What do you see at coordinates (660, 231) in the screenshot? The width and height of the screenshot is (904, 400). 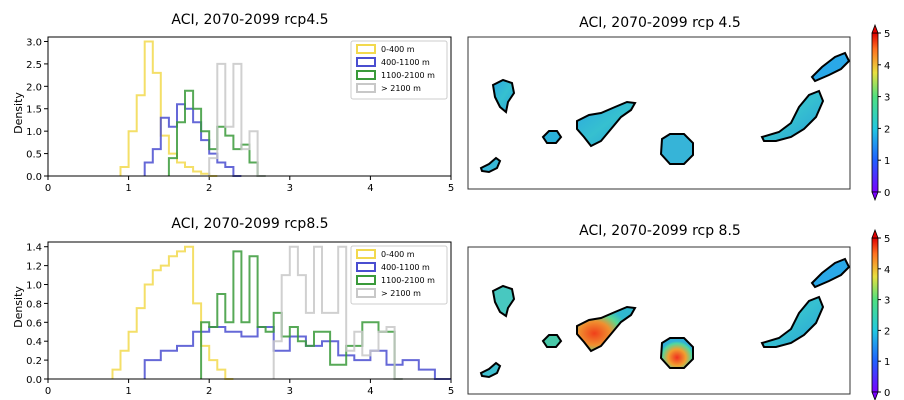 I see `map-title: ACI, 2070-2099 rcp 8.5` at bounding box center [660, 231].